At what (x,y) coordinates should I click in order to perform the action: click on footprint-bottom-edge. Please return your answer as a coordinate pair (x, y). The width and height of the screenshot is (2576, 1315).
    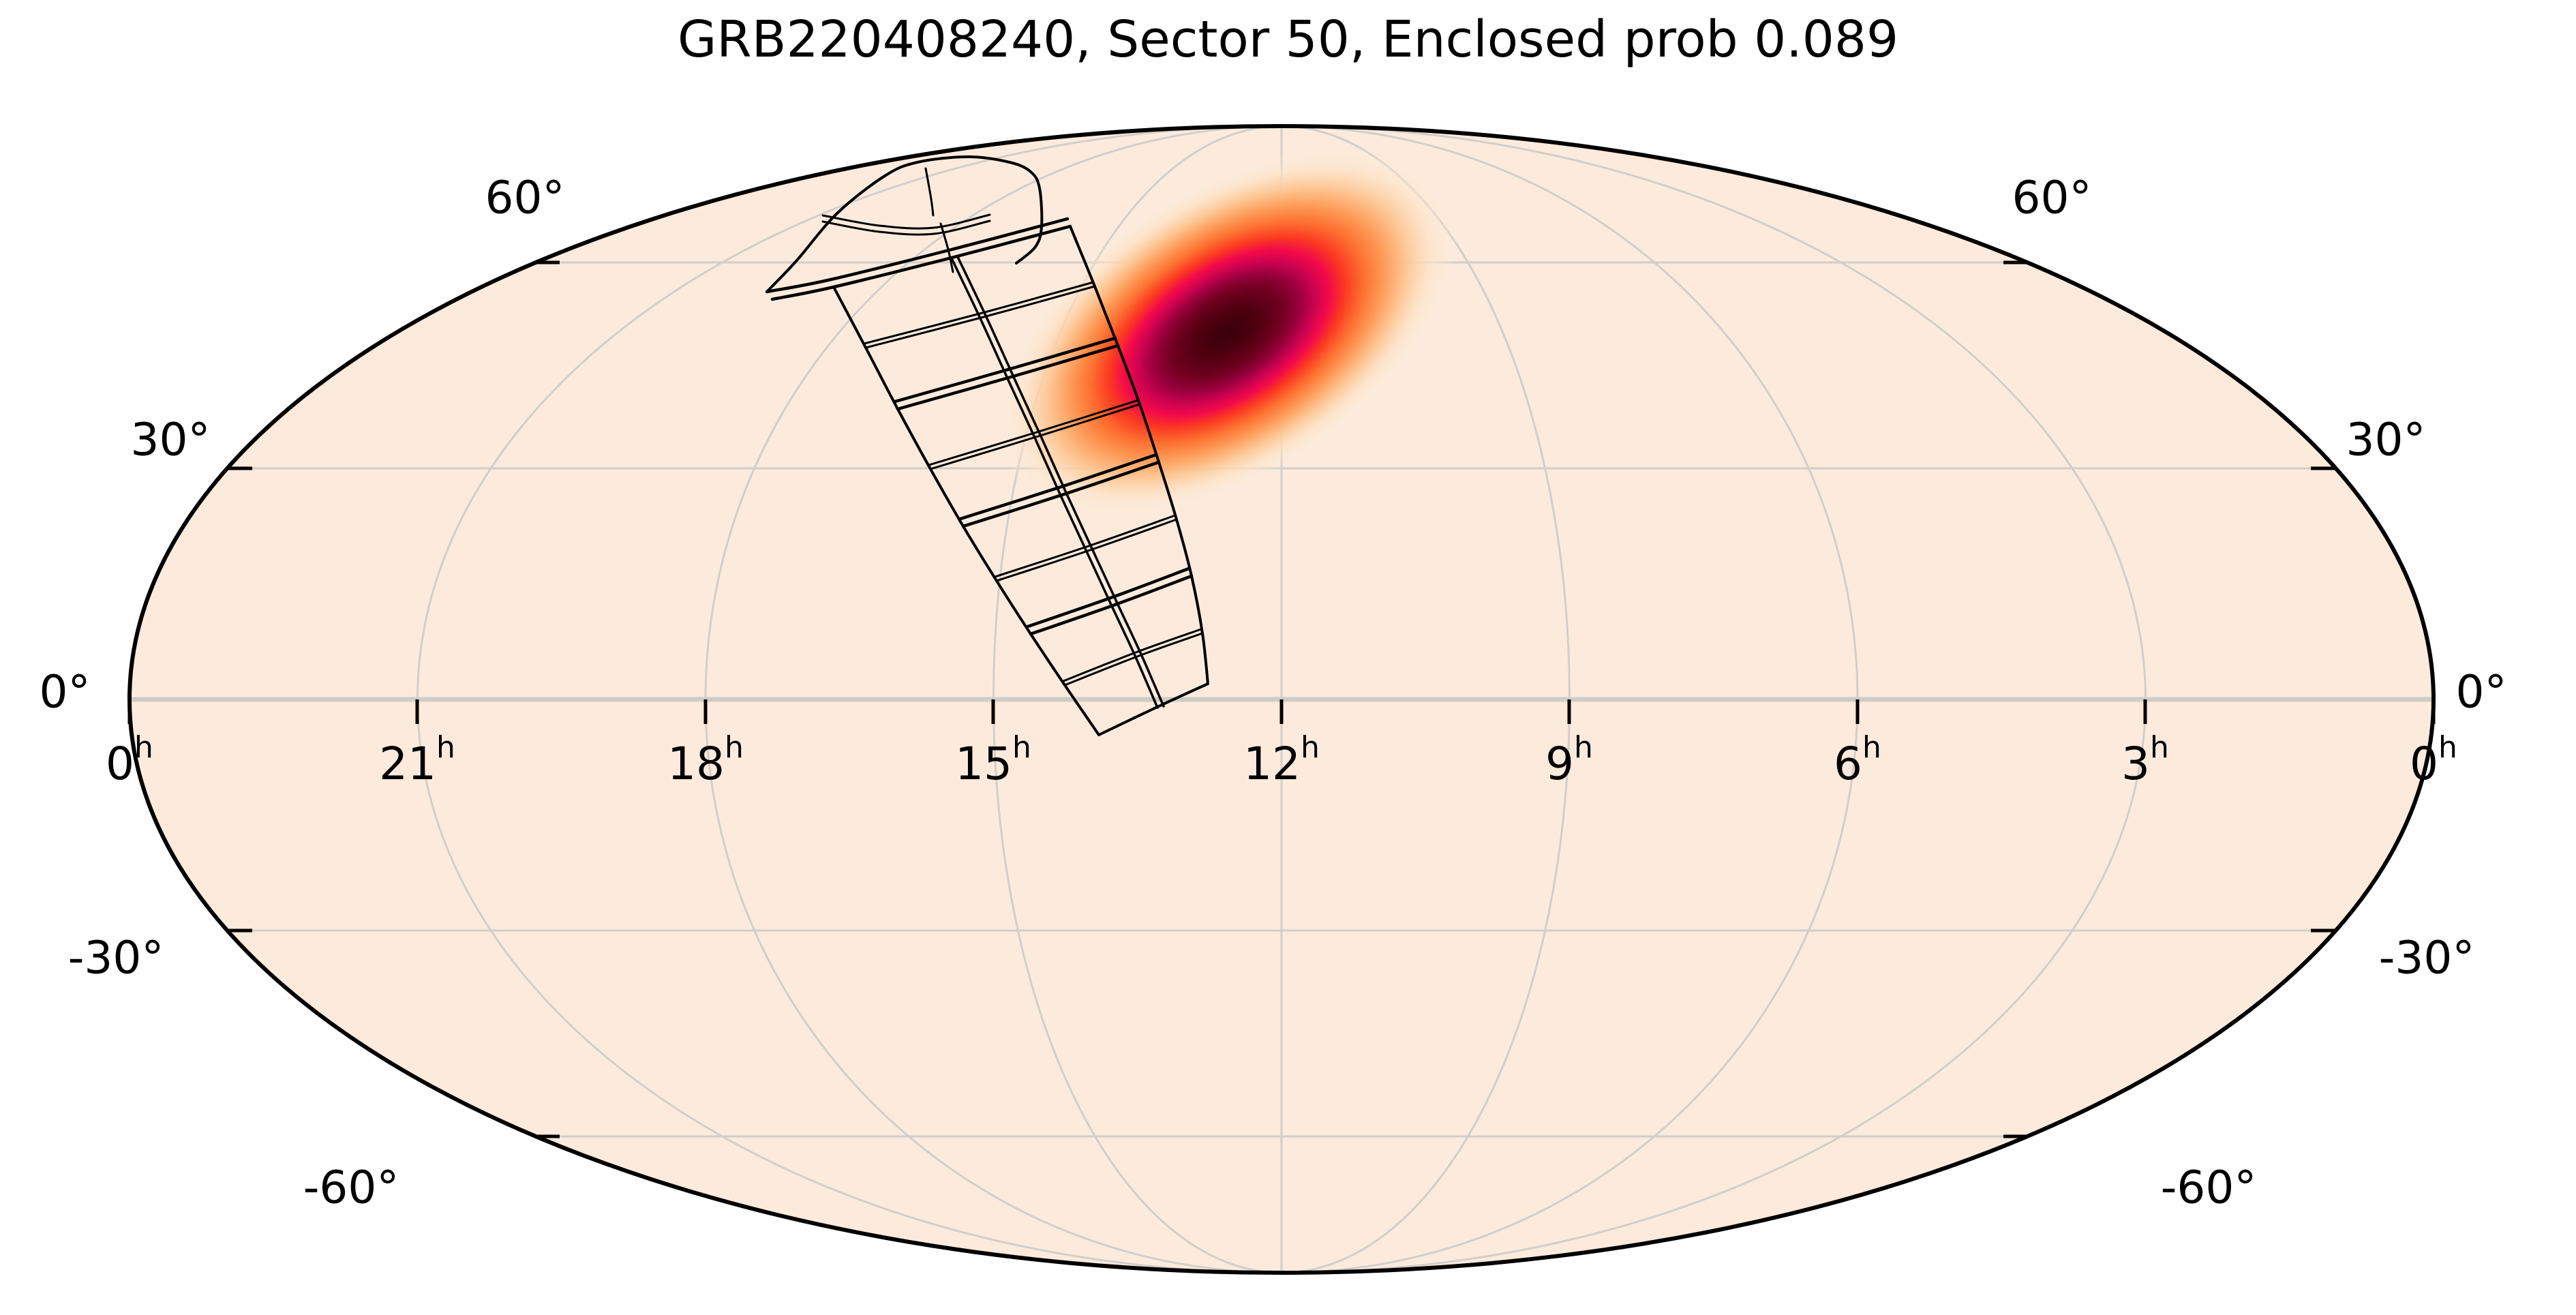
    Looking at the image, I should click on (1153, 709).